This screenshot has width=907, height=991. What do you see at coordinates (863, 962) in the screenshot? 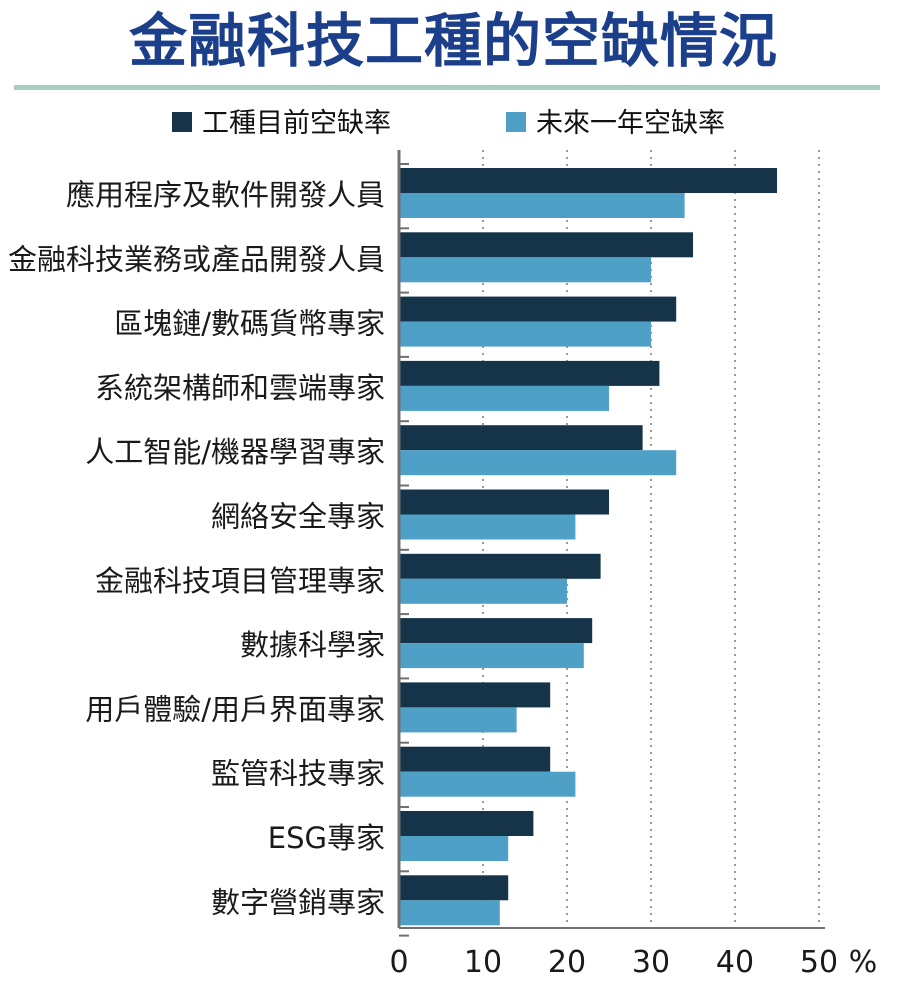
I see `x-unit-label: %` at bounding box center [863, 962].